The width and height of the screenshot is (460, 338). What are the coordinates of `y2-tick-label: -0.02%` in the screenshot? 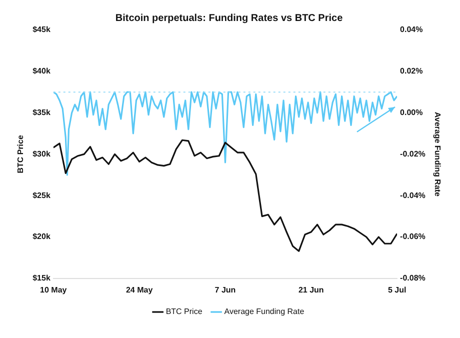 It's located at (413, 153).